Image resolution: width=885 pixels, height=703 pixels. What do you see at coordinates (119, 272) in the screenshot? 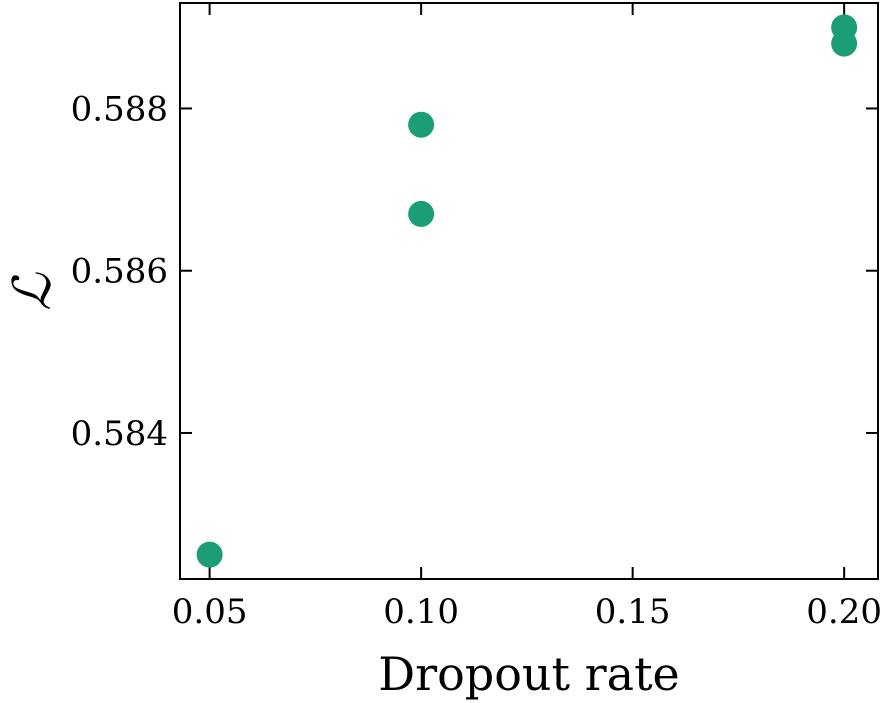
I see `y-tick-label: 0.586` at bounding box center [119, 272].